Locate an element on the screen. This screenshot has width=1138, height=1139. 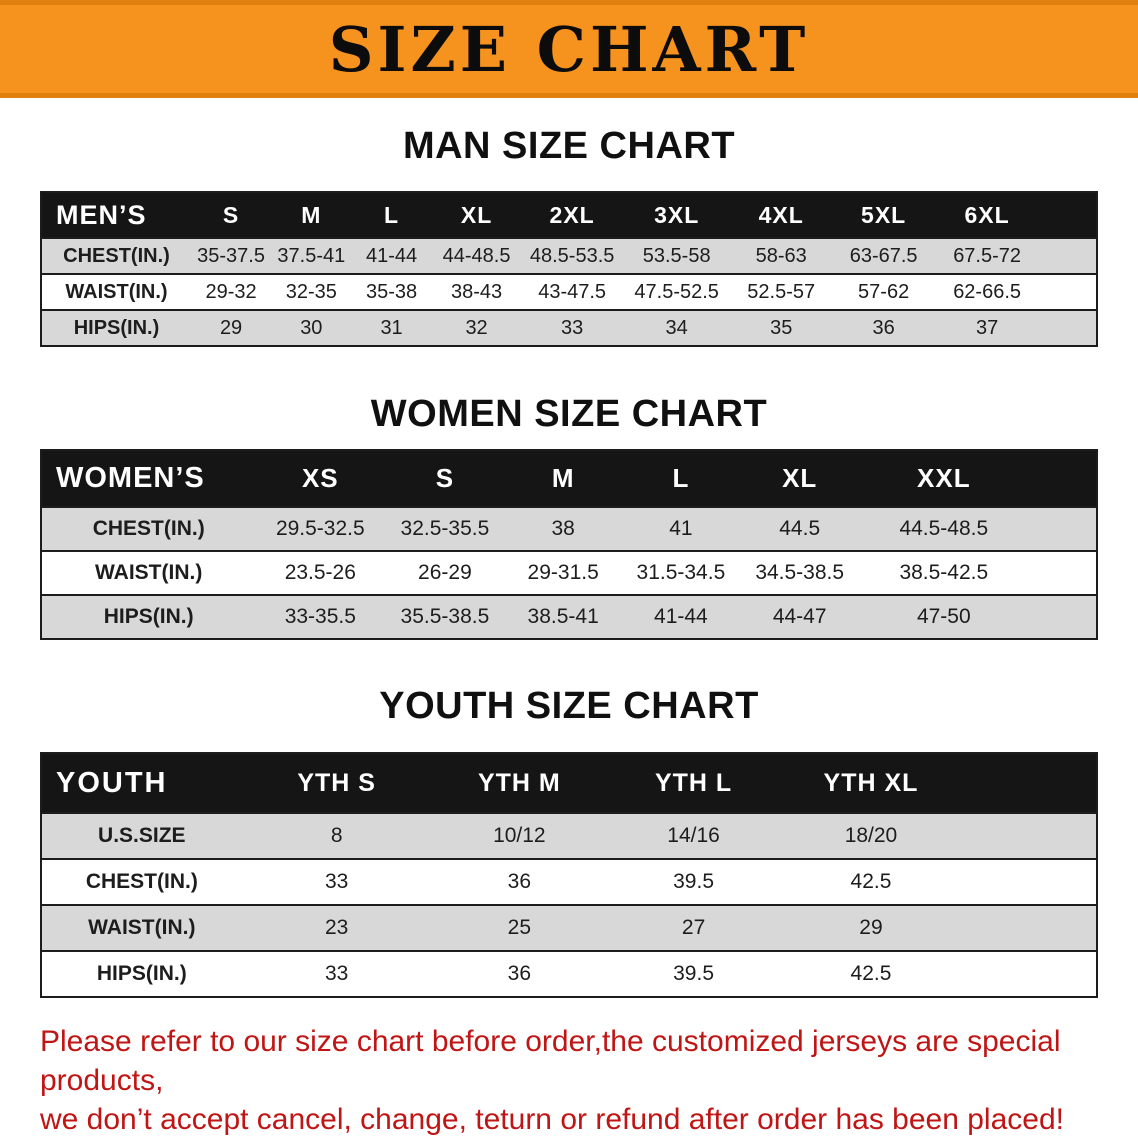
size-cell: 39.5 is located at coordinates (693, 881).